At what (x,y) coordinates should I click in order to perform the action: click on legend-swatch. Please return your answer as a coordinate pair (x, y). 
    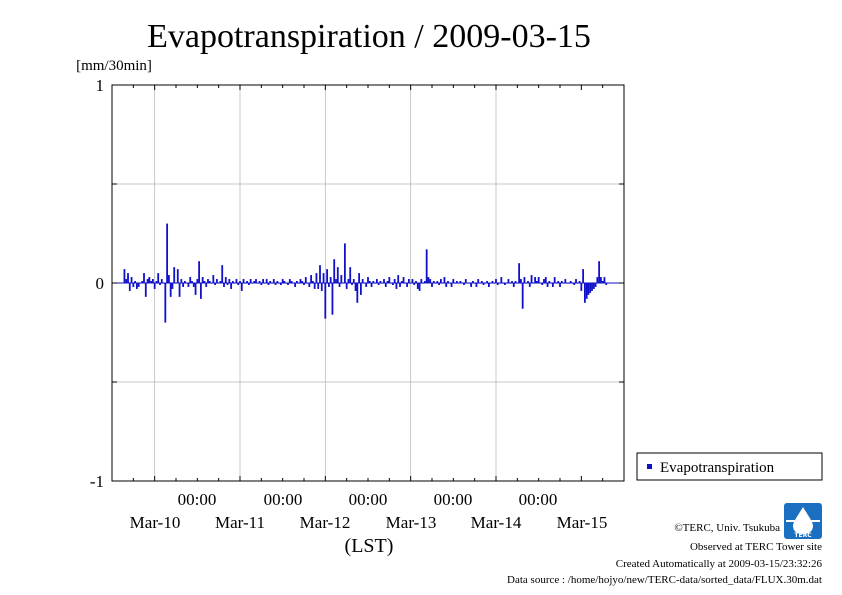
    Looking at the image, I should click on (649, 466).